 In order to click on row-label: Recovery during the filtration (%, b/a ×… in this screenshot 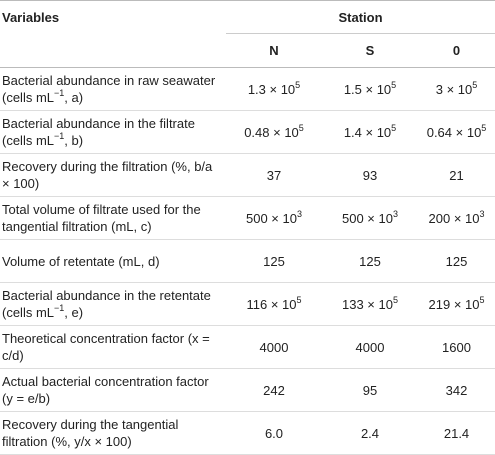, I will do `click(113, 175)`.